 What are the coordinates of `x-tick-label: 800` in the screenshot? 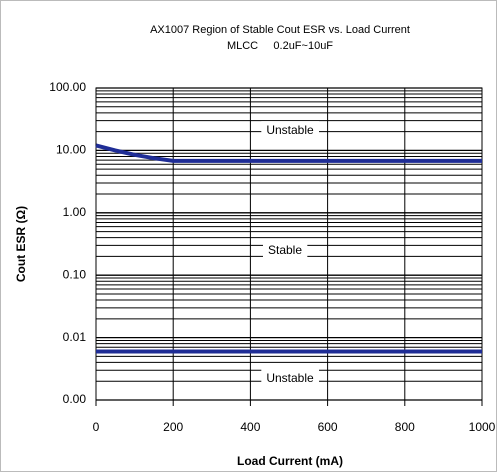 It's located at (405, 427).